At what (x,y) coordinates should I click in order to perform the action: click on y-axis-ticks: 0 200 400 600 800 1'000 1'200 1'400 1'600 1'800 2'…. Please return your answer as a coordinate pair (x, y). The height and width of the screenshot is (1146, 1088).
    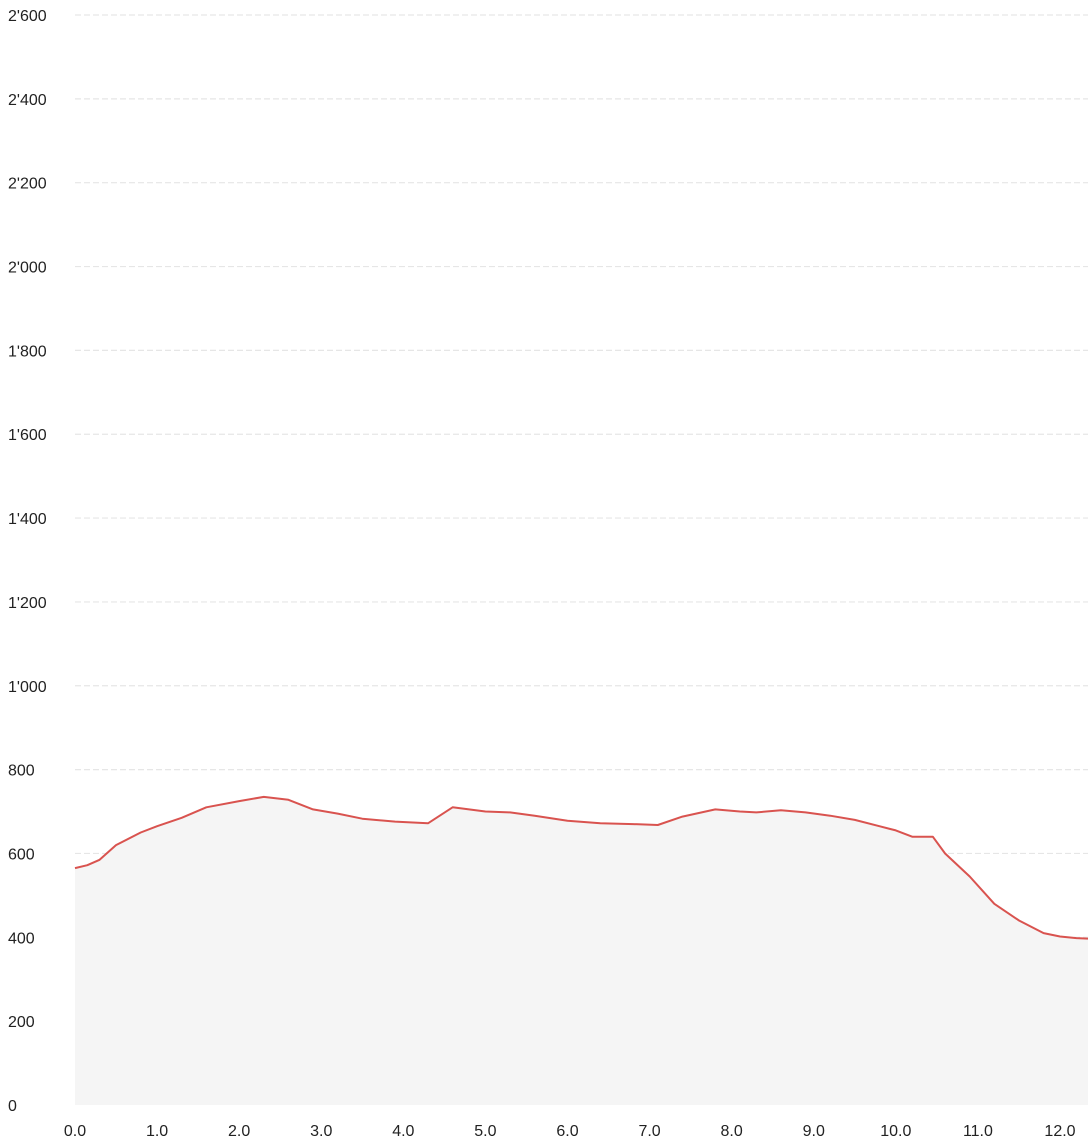
    Looking at the image, I should click on (27, 561).